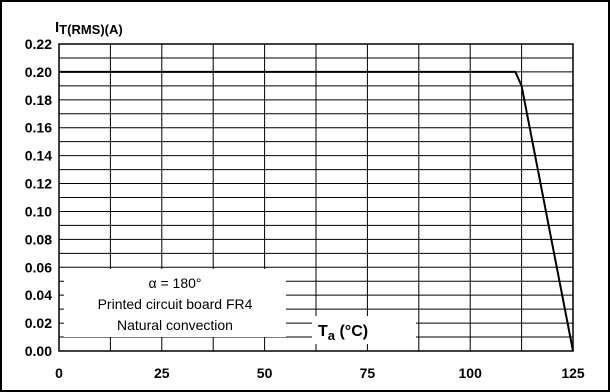 This screenshot has height=392, width=610. I want to click on y-tick-label: 0.00, so click(38, 351).